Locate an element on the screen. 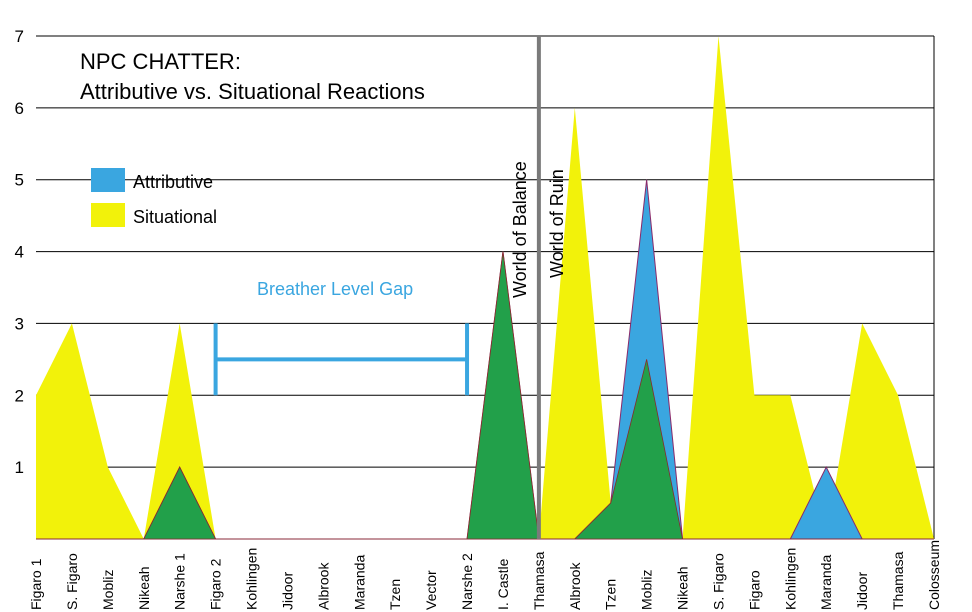 The width and height of the screenshot is (972, 612). x-tick-label-15: Albrook is located at coordinates (575, 586).